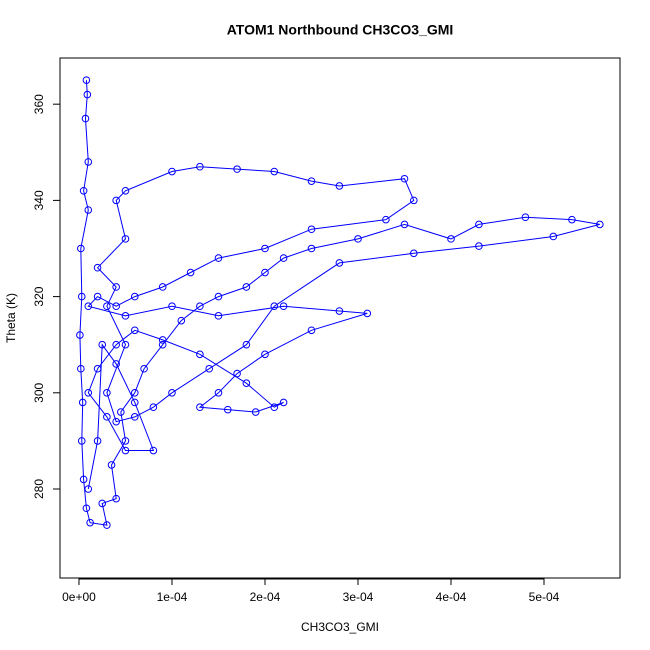  Describe the element at coordinates (544, 597) in the screenshot. I see `x-tick-label: 5e-04` at that location.